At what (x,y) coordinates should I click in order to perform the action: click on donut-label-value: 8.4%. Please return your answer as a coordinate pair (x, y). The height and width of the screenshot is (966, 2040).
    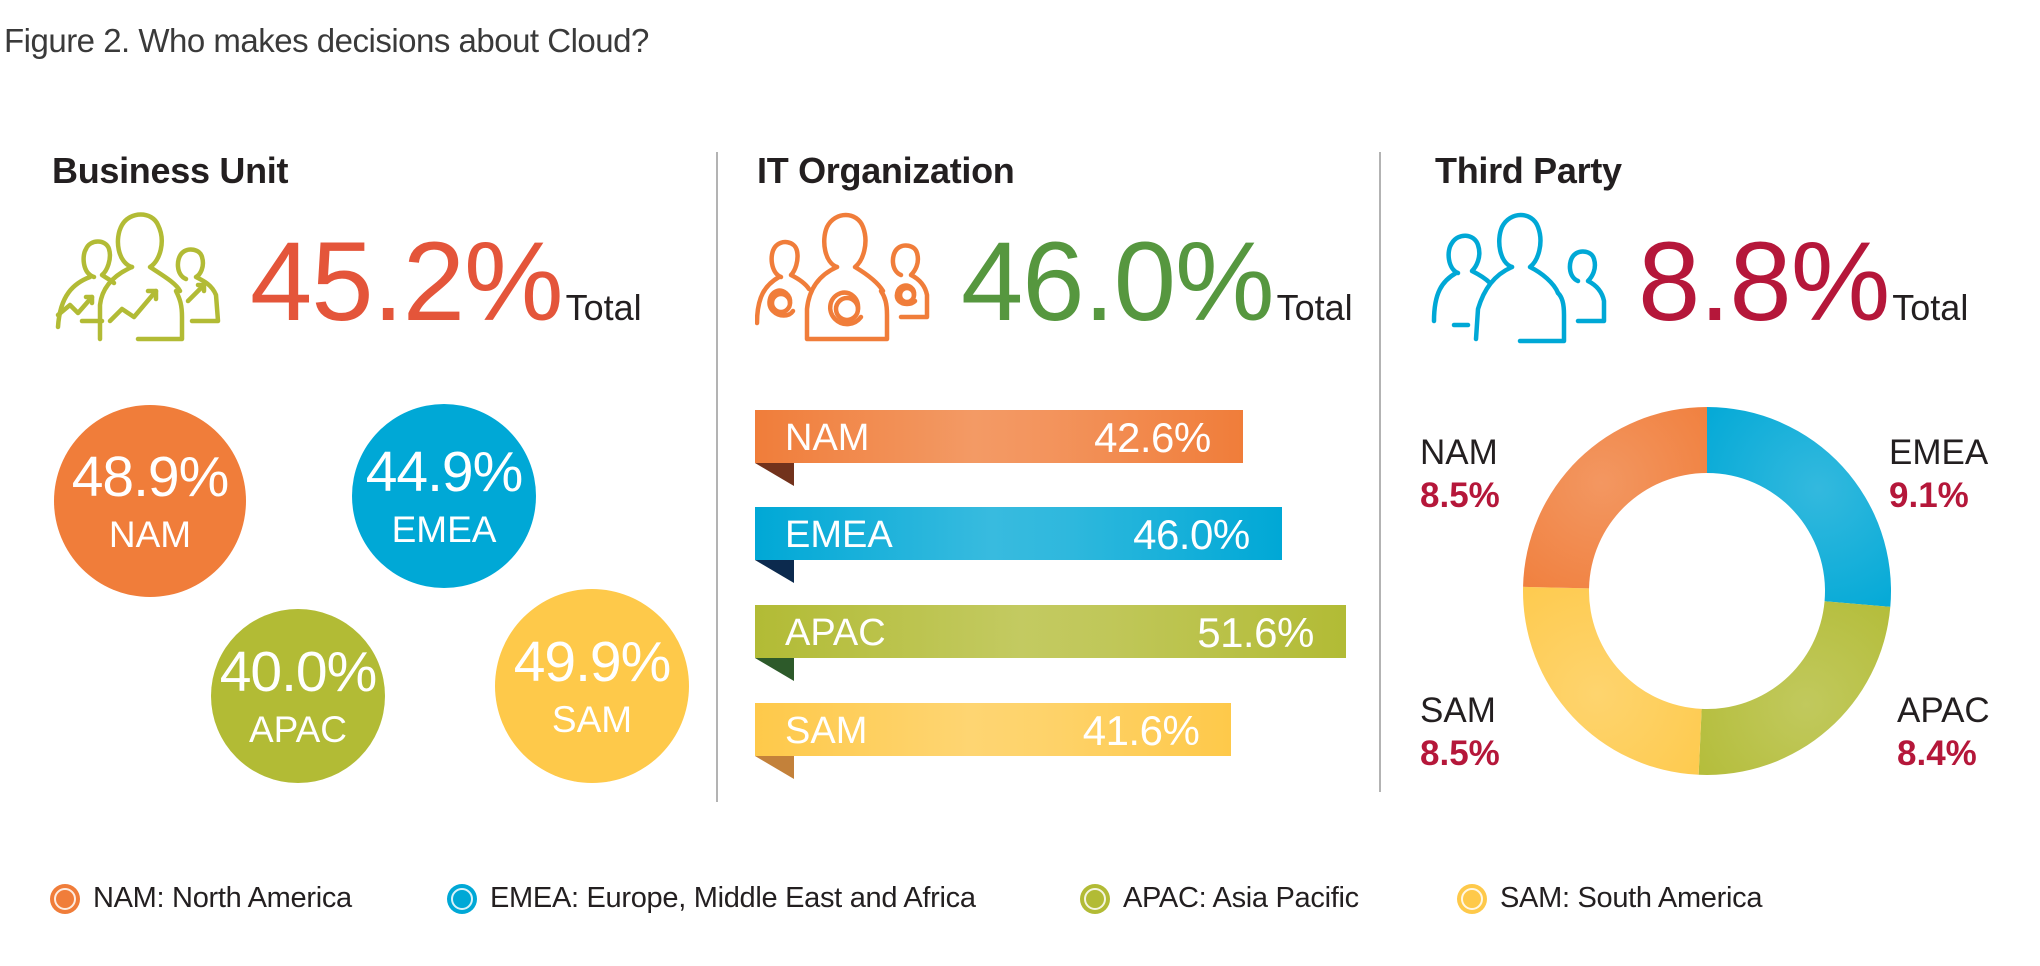
    Looking at the image, I should click on (1937, 753).